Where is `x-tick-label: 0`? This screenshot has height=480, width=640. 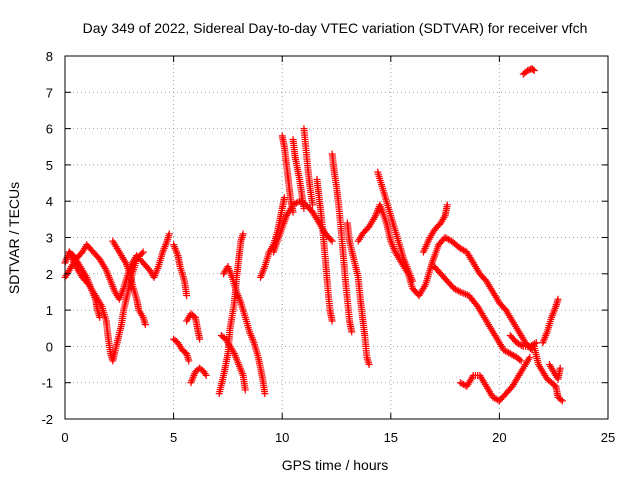
x-tick-label: 0 is located at coordinates (64, 437).